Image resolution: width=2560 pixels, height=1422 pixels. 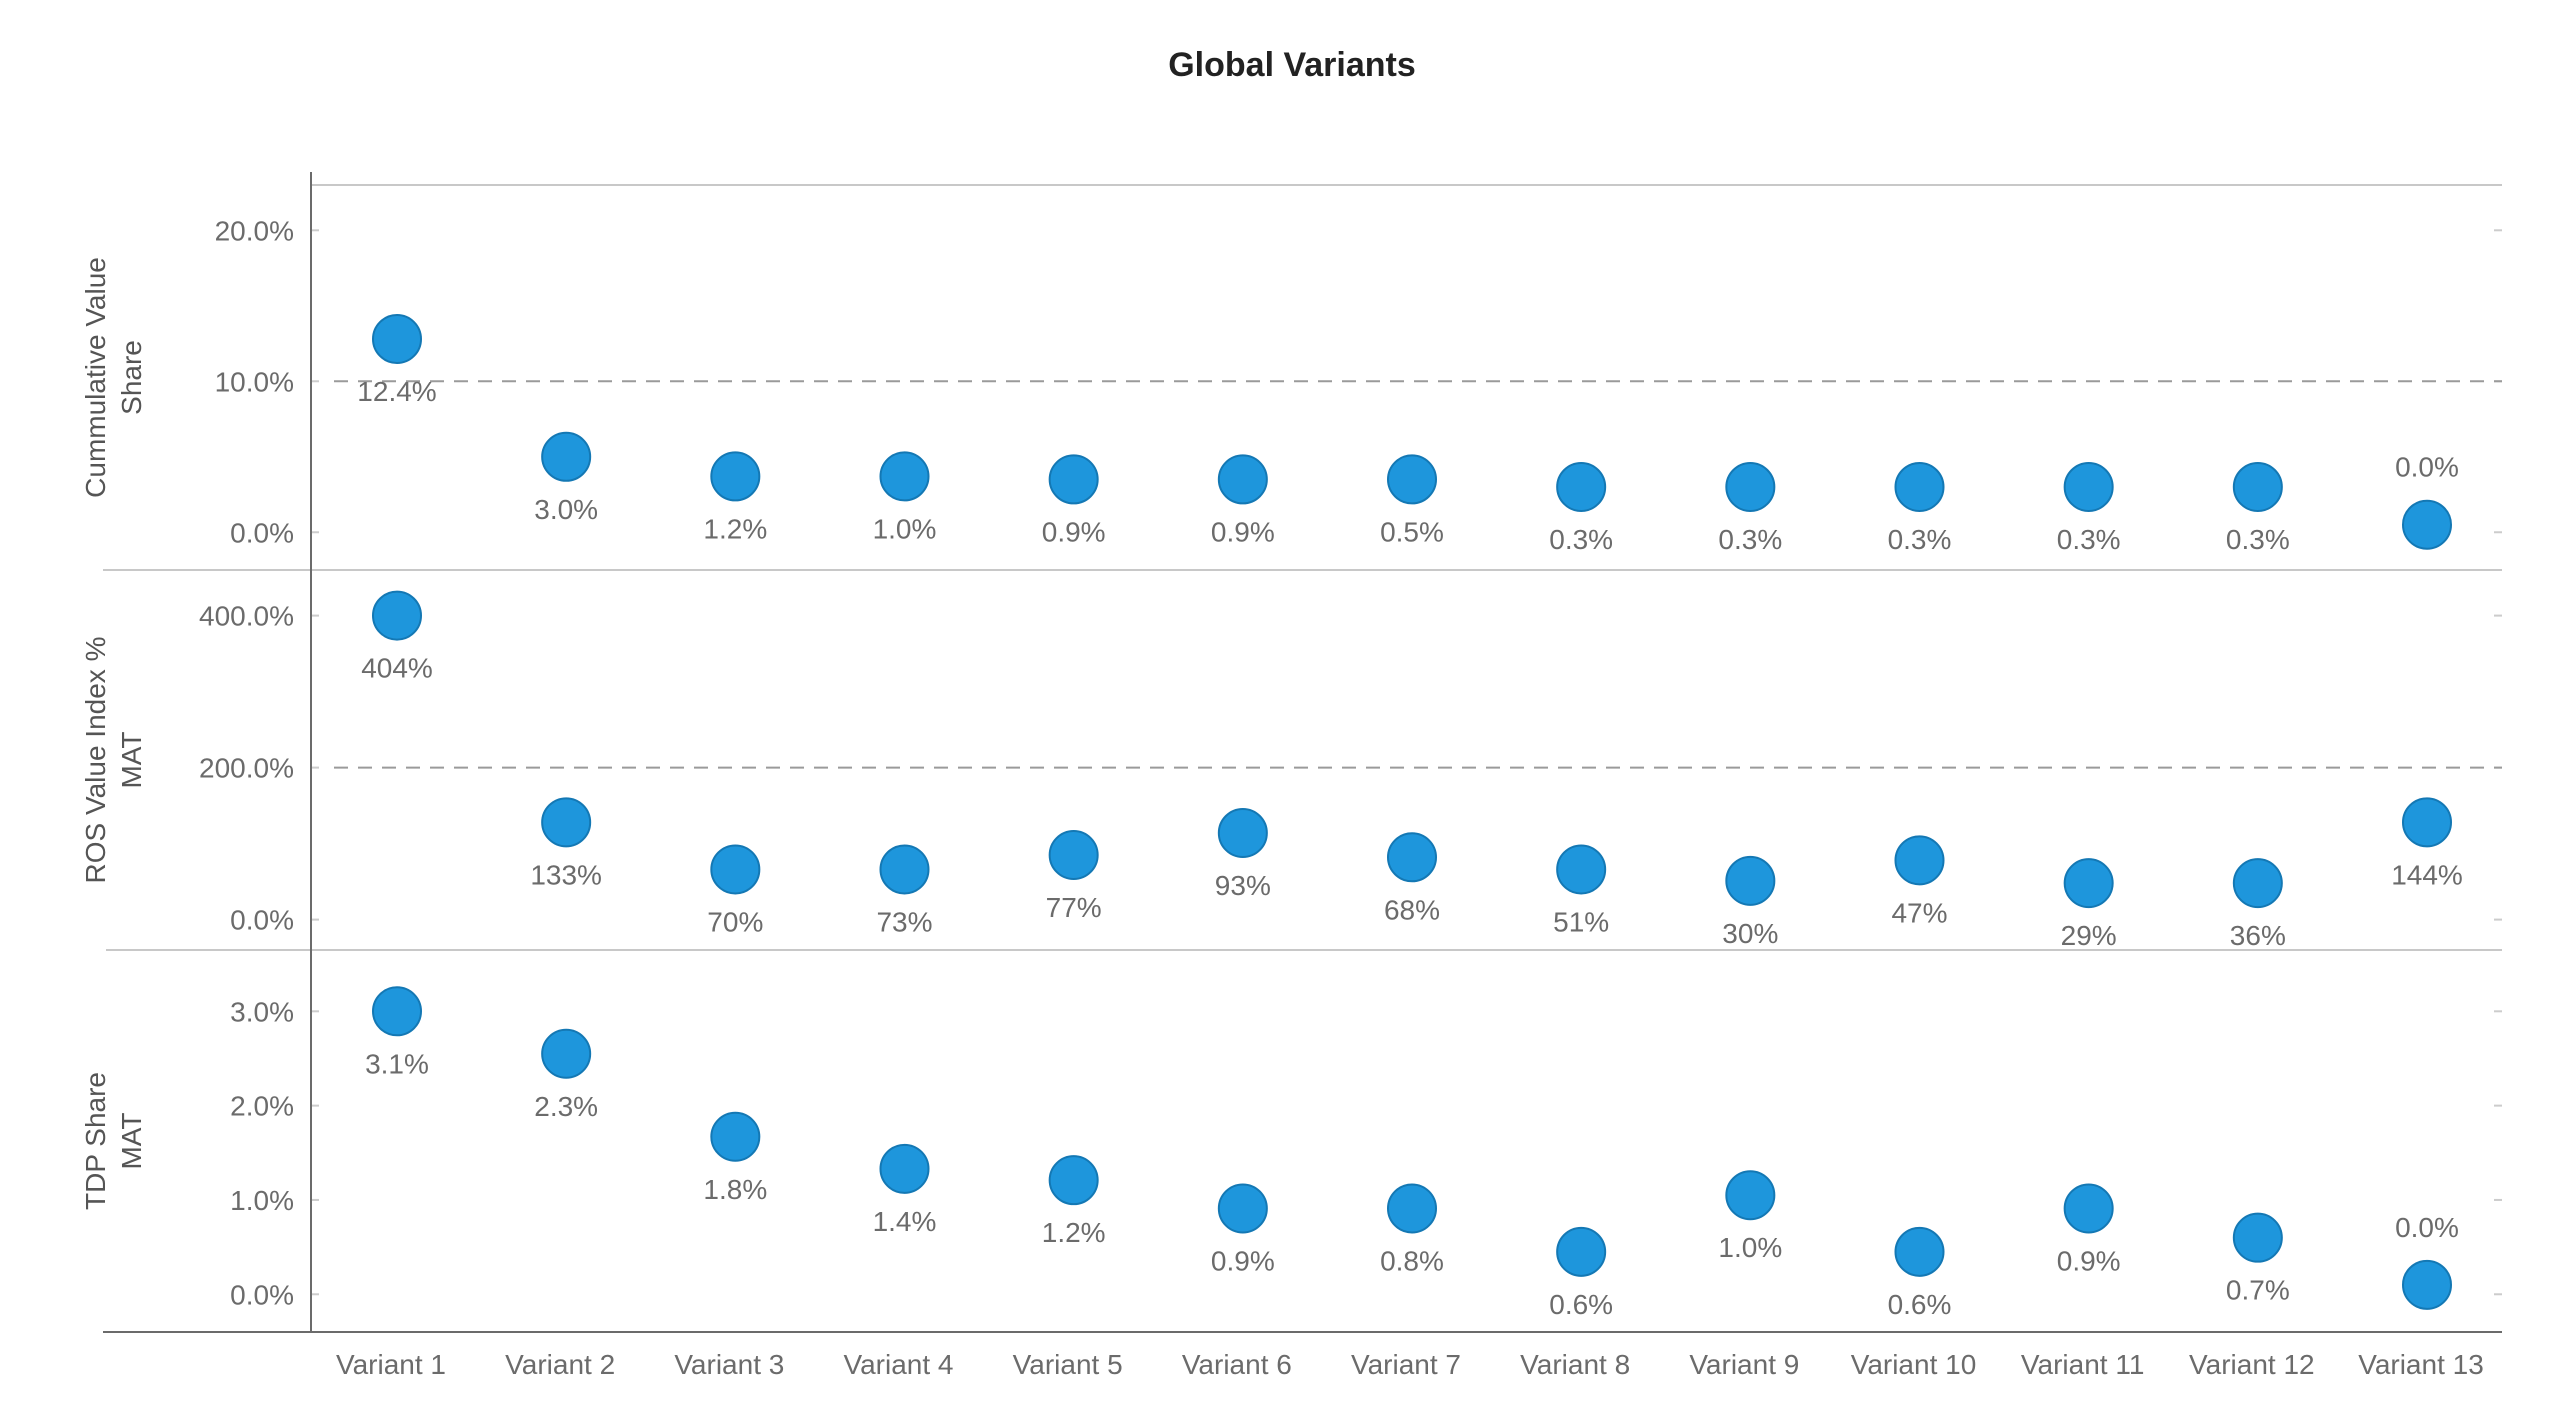 What do you see at coordinates (735, 921) in the screenshot?
I see `data-label: 70%` at bounding box center [735, 921].